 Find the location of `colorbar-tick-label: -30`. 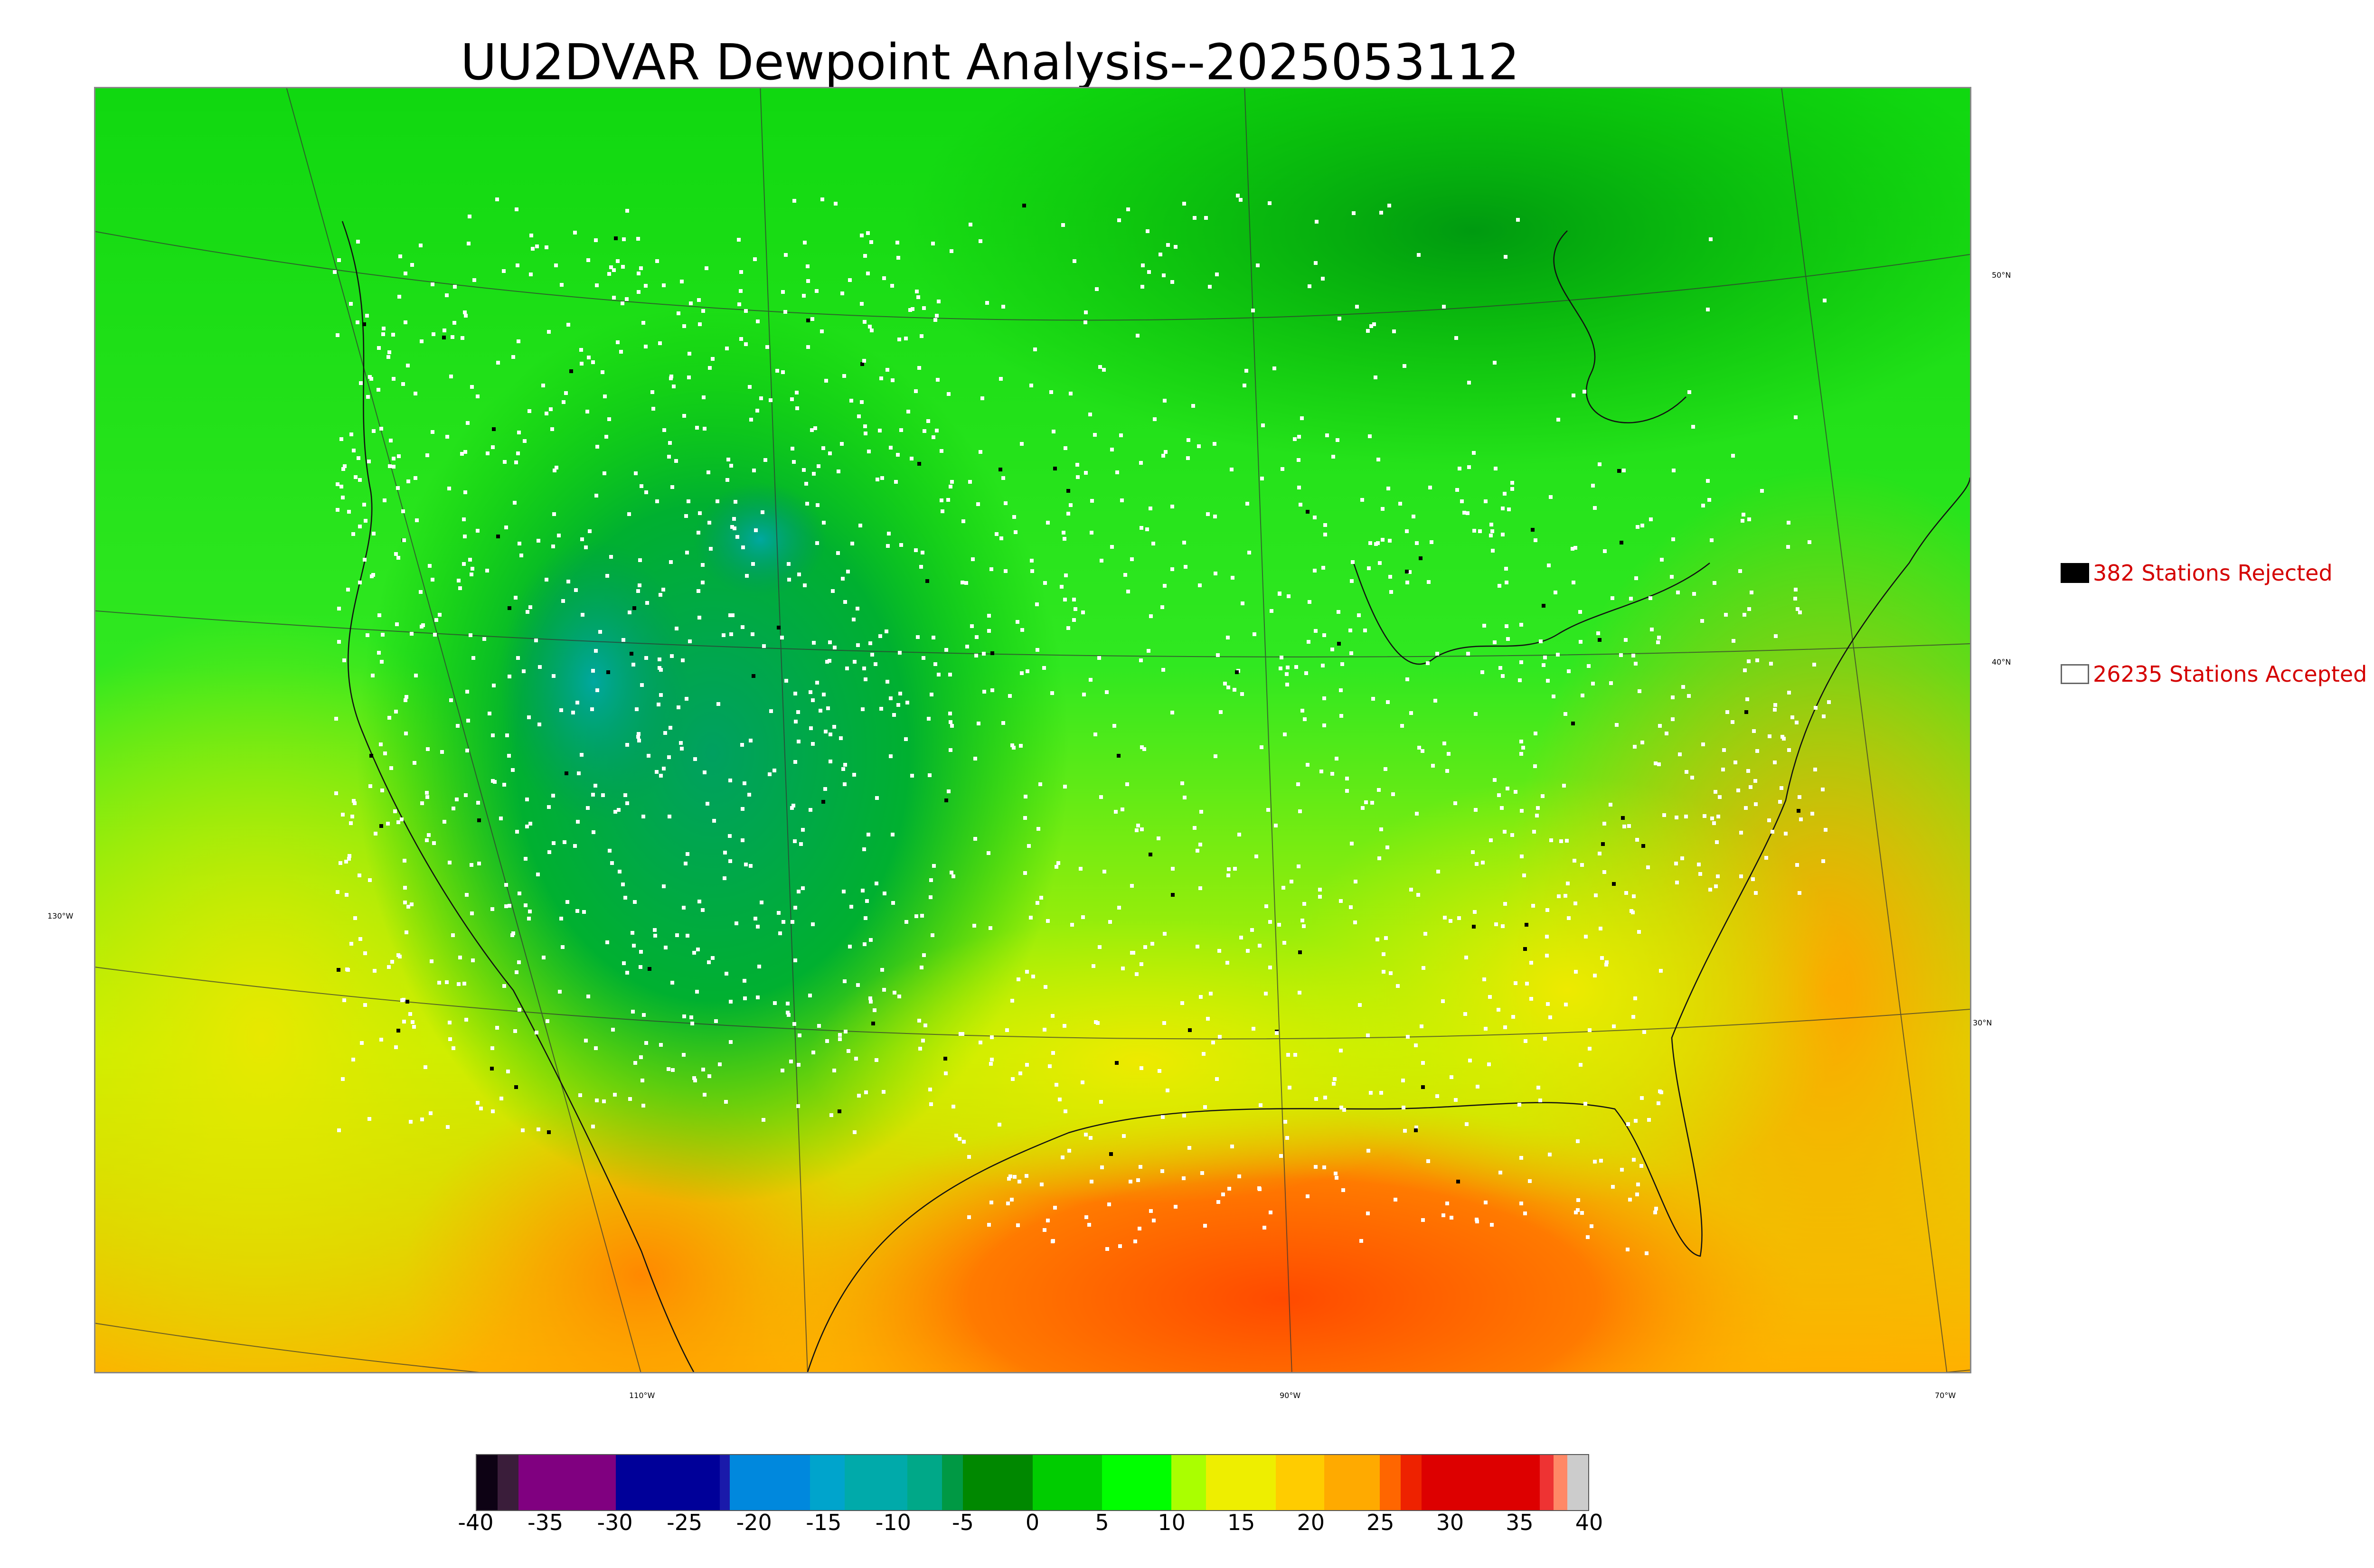

colorbar-tick-label: -30 is located at coordinates (615, 1522).